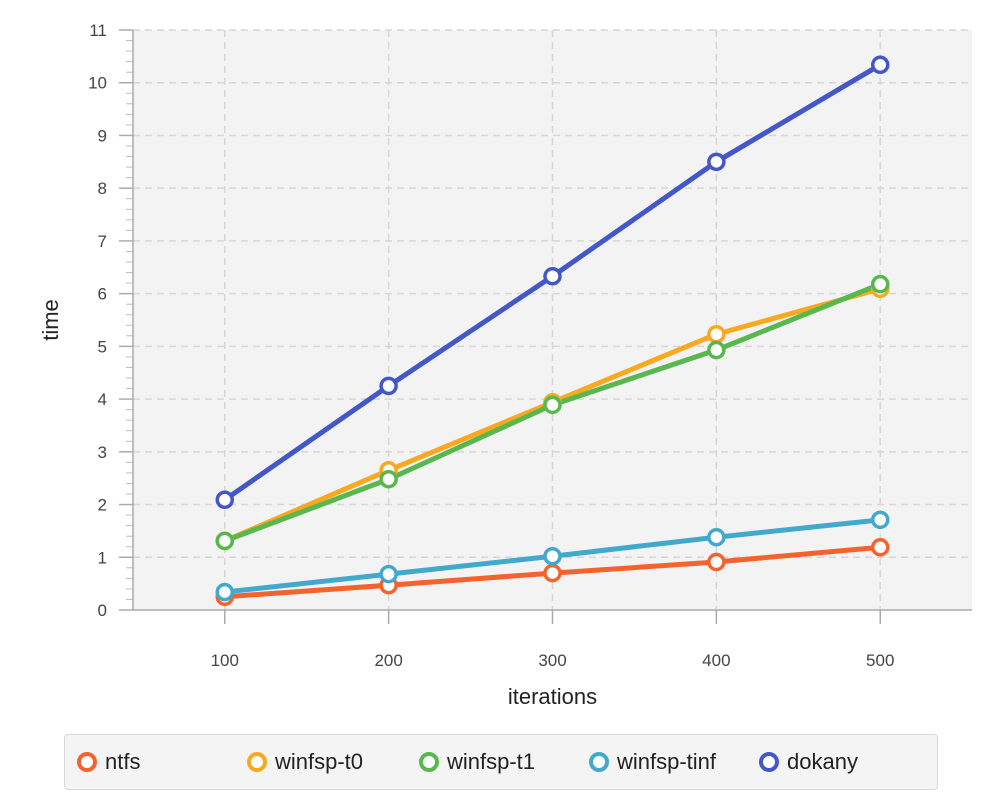 This screenshot has height=800, width=1000. I want to click on x-tick-label: 100, so click(225, 660).